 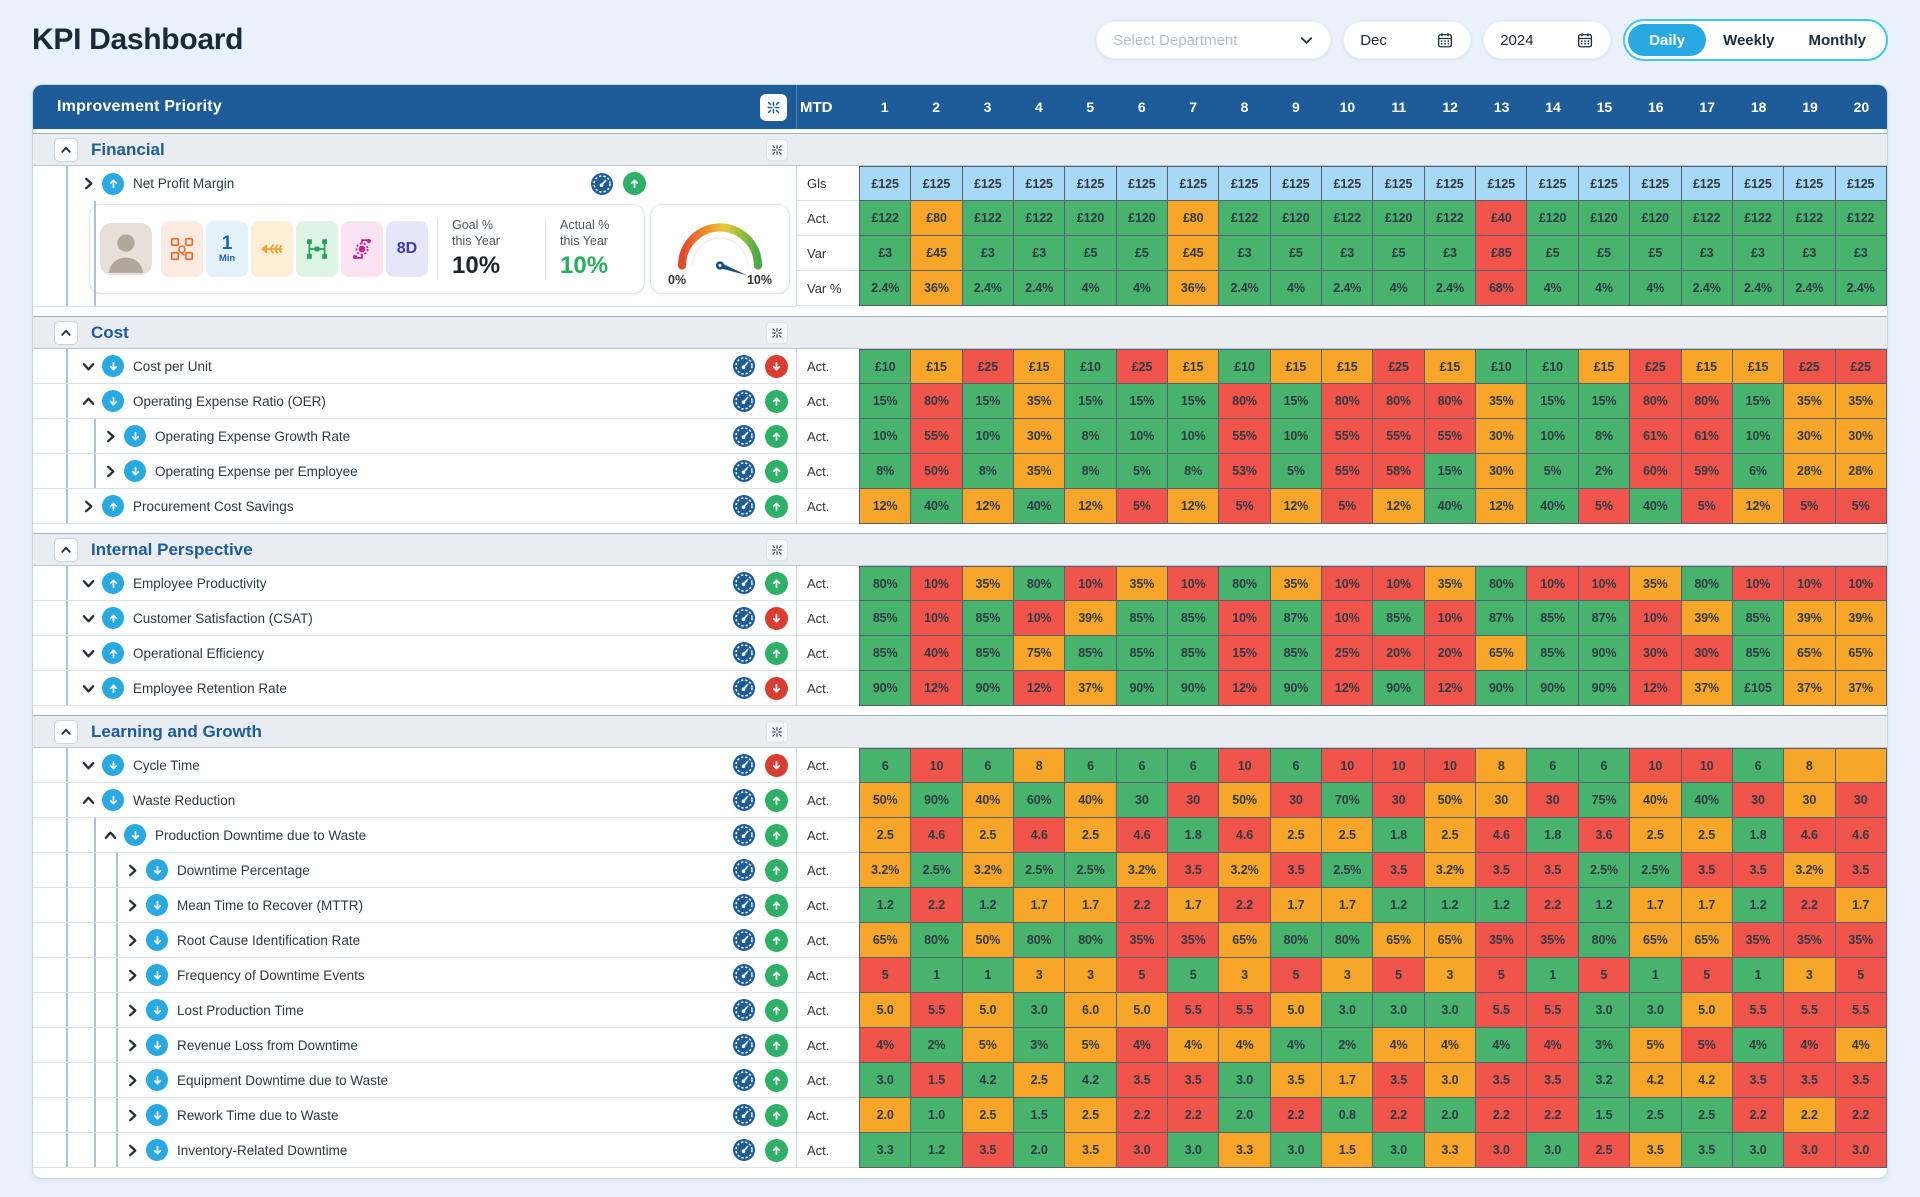 What do you see at coordinates (1399, 1045) in the screenshot?
I see `data-cell: 4%` at bounding box center [1399, 1045].